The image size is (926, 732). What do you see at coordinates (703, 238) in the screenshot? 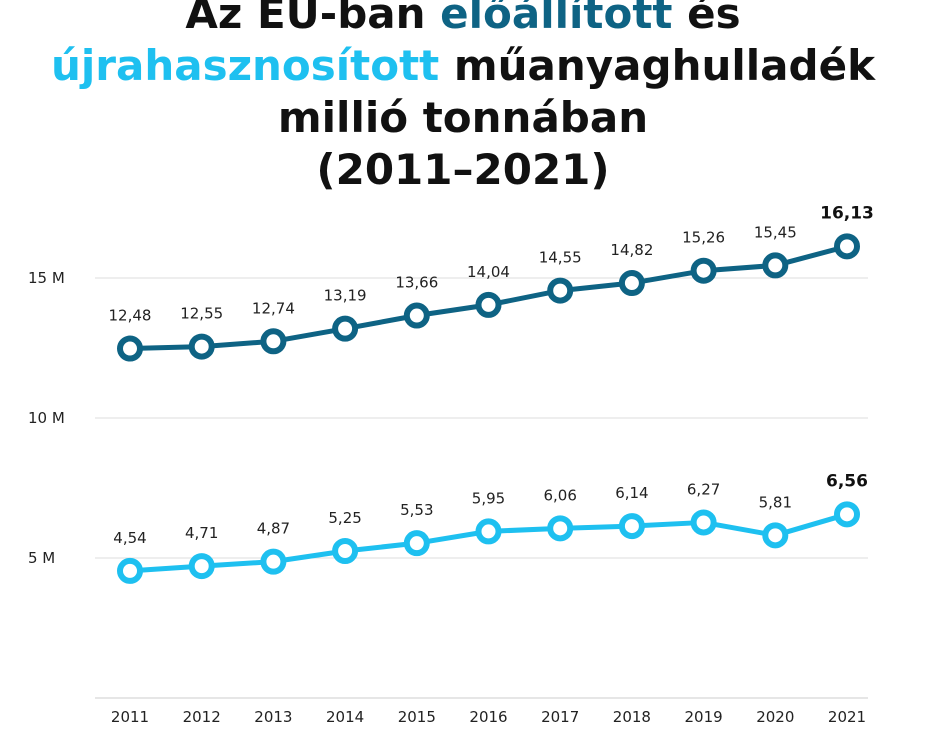
I see `data-label-produced: 15,26` at bounding box center [703, 238].